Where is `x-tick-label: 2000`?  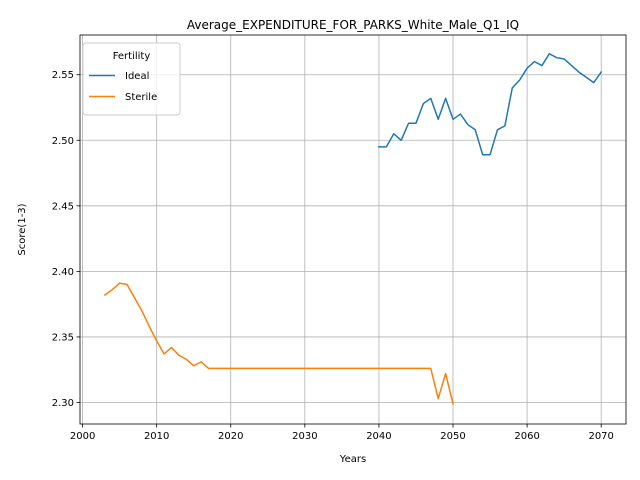 x-tick-label: 2000 is located at coordinates (82, 436).